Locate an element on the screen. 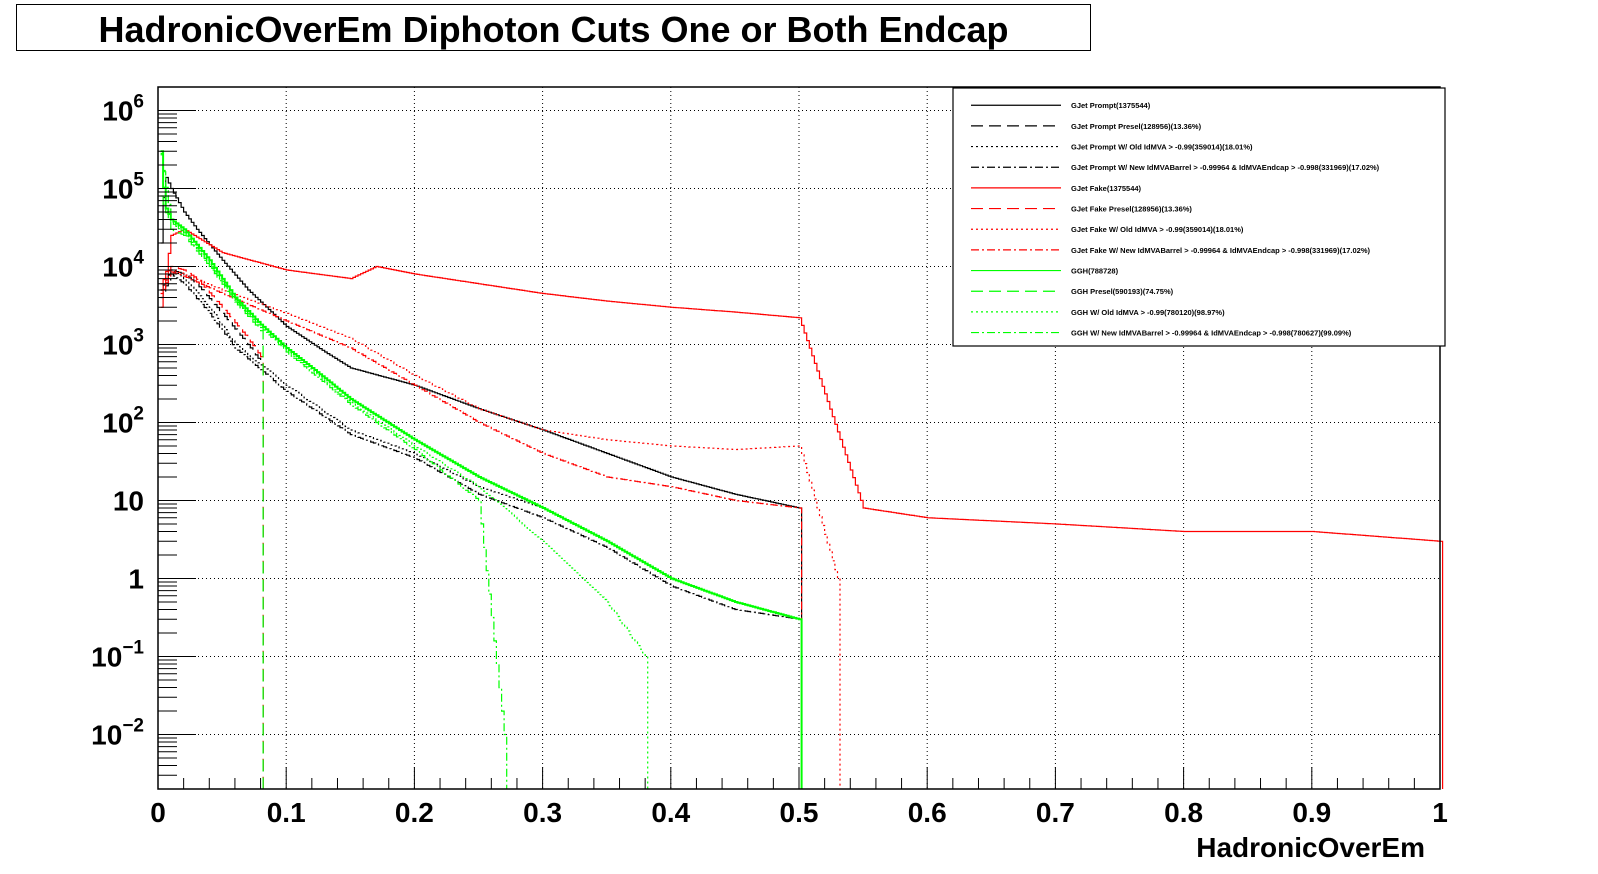 This screenshot has width=1598, height=874. legend-entry-label: GGH Presel(590193)(74.75%) is located at coordinates (1122, 291).